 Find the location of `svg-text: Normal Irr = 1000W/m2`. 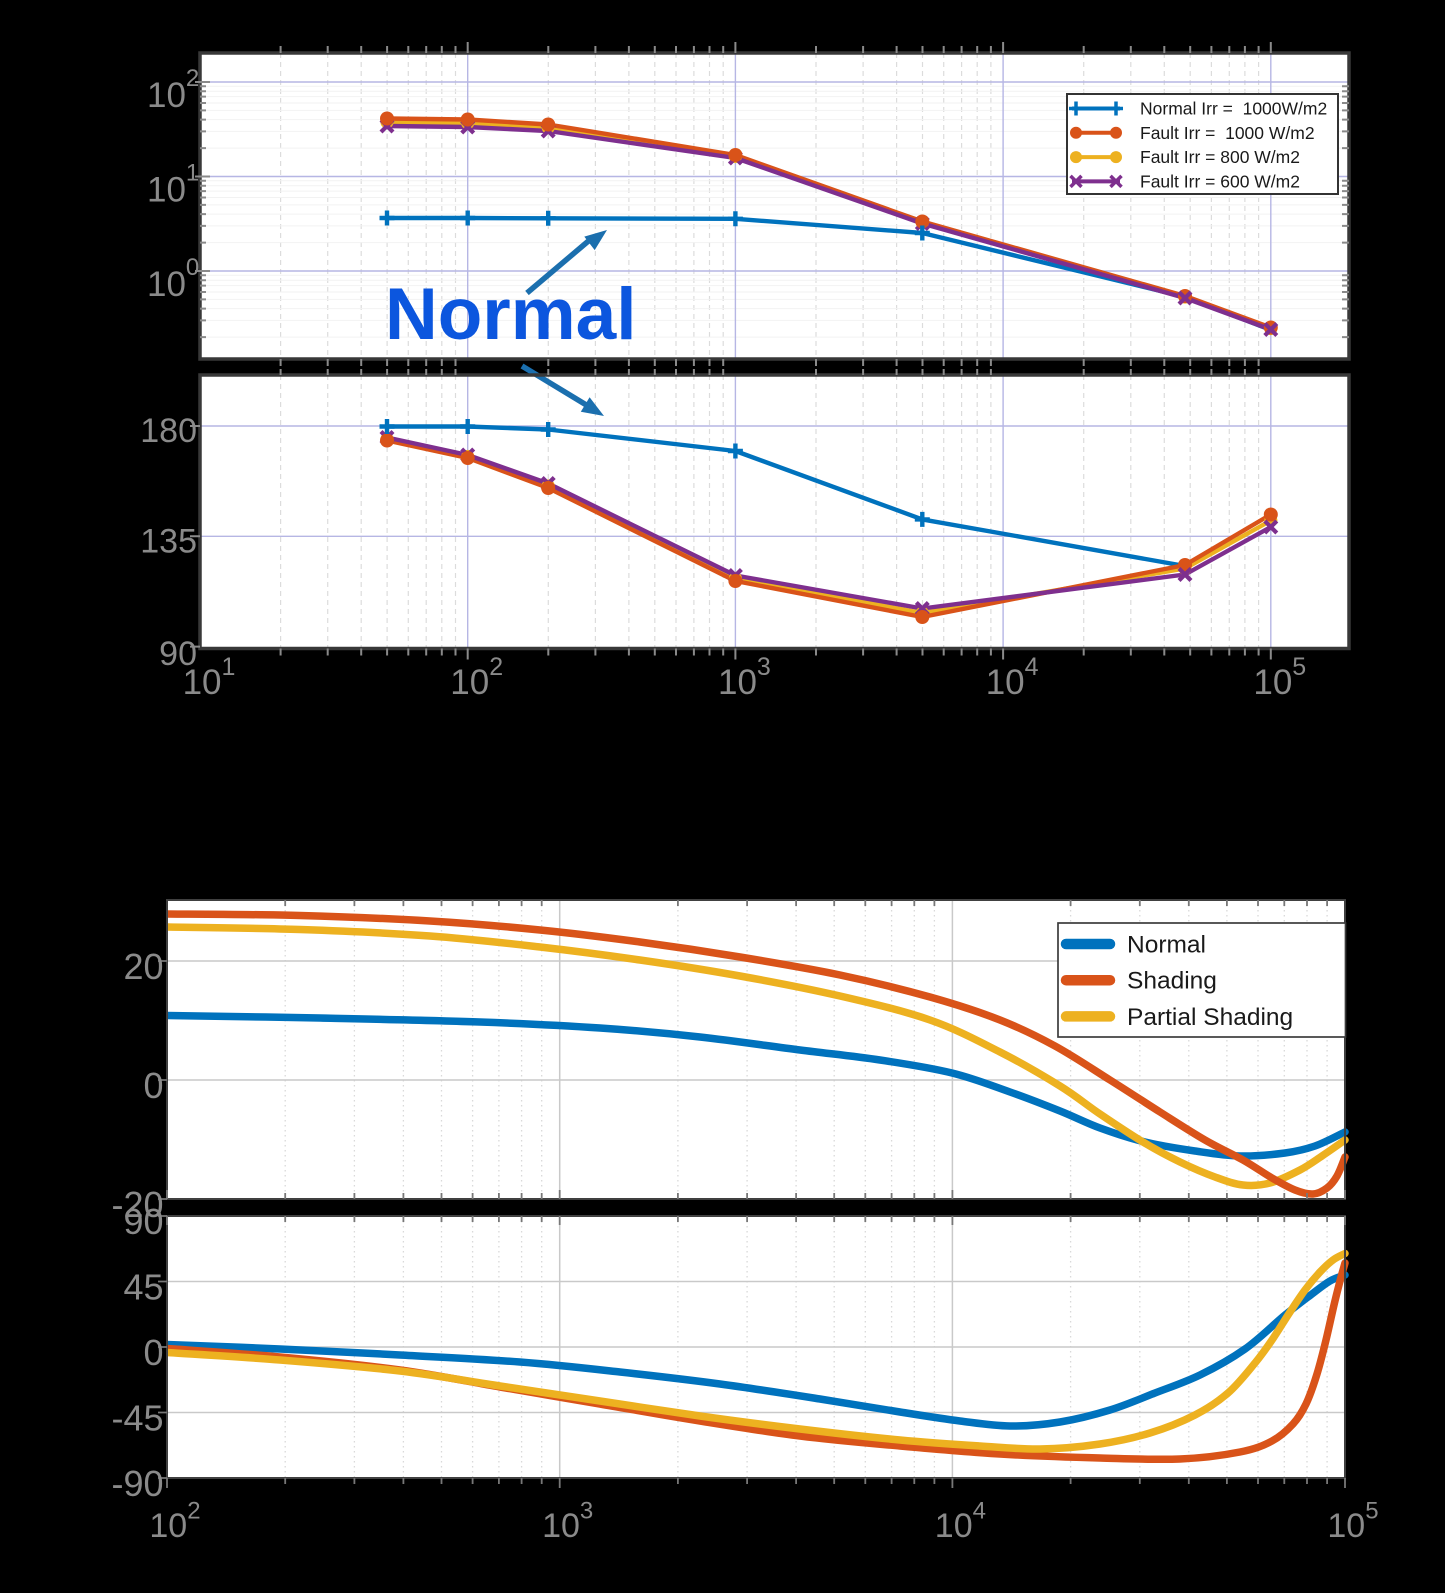

svg-text: Normal Irr = 1000W/m2 is located at coordinates (1233, 109).